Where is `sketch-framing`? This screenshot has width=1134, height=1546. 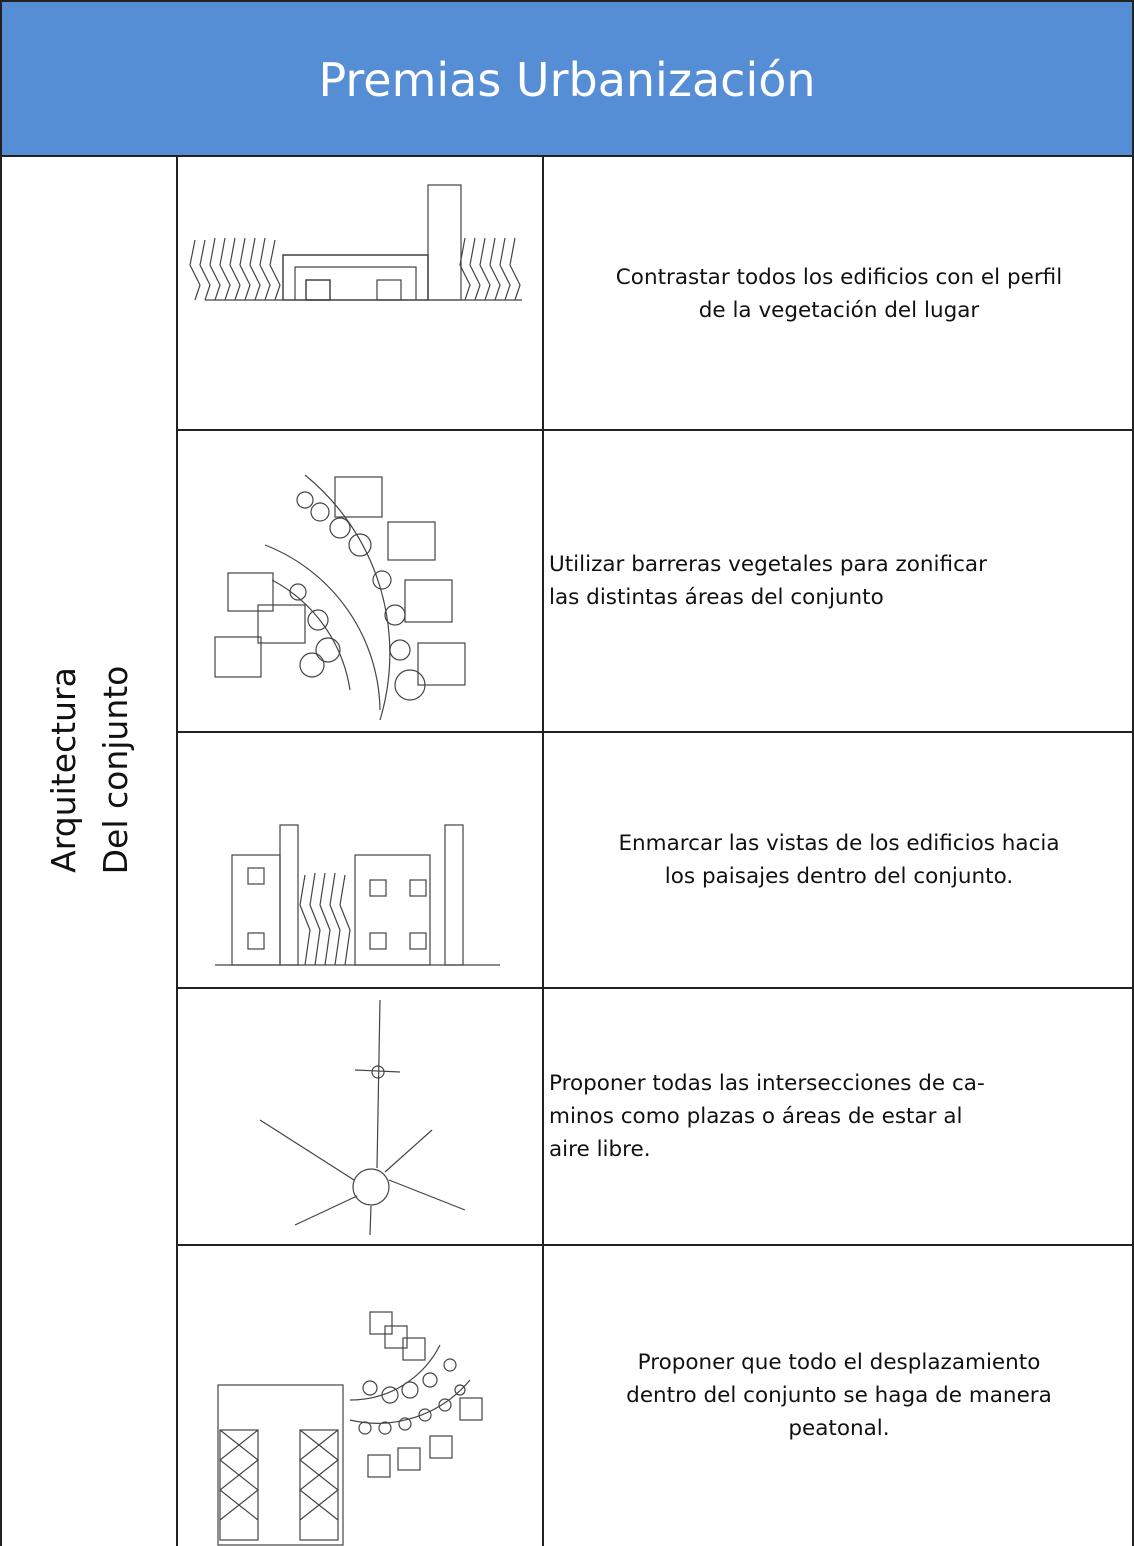
sketch-framing is located at coordinates (357, 895).